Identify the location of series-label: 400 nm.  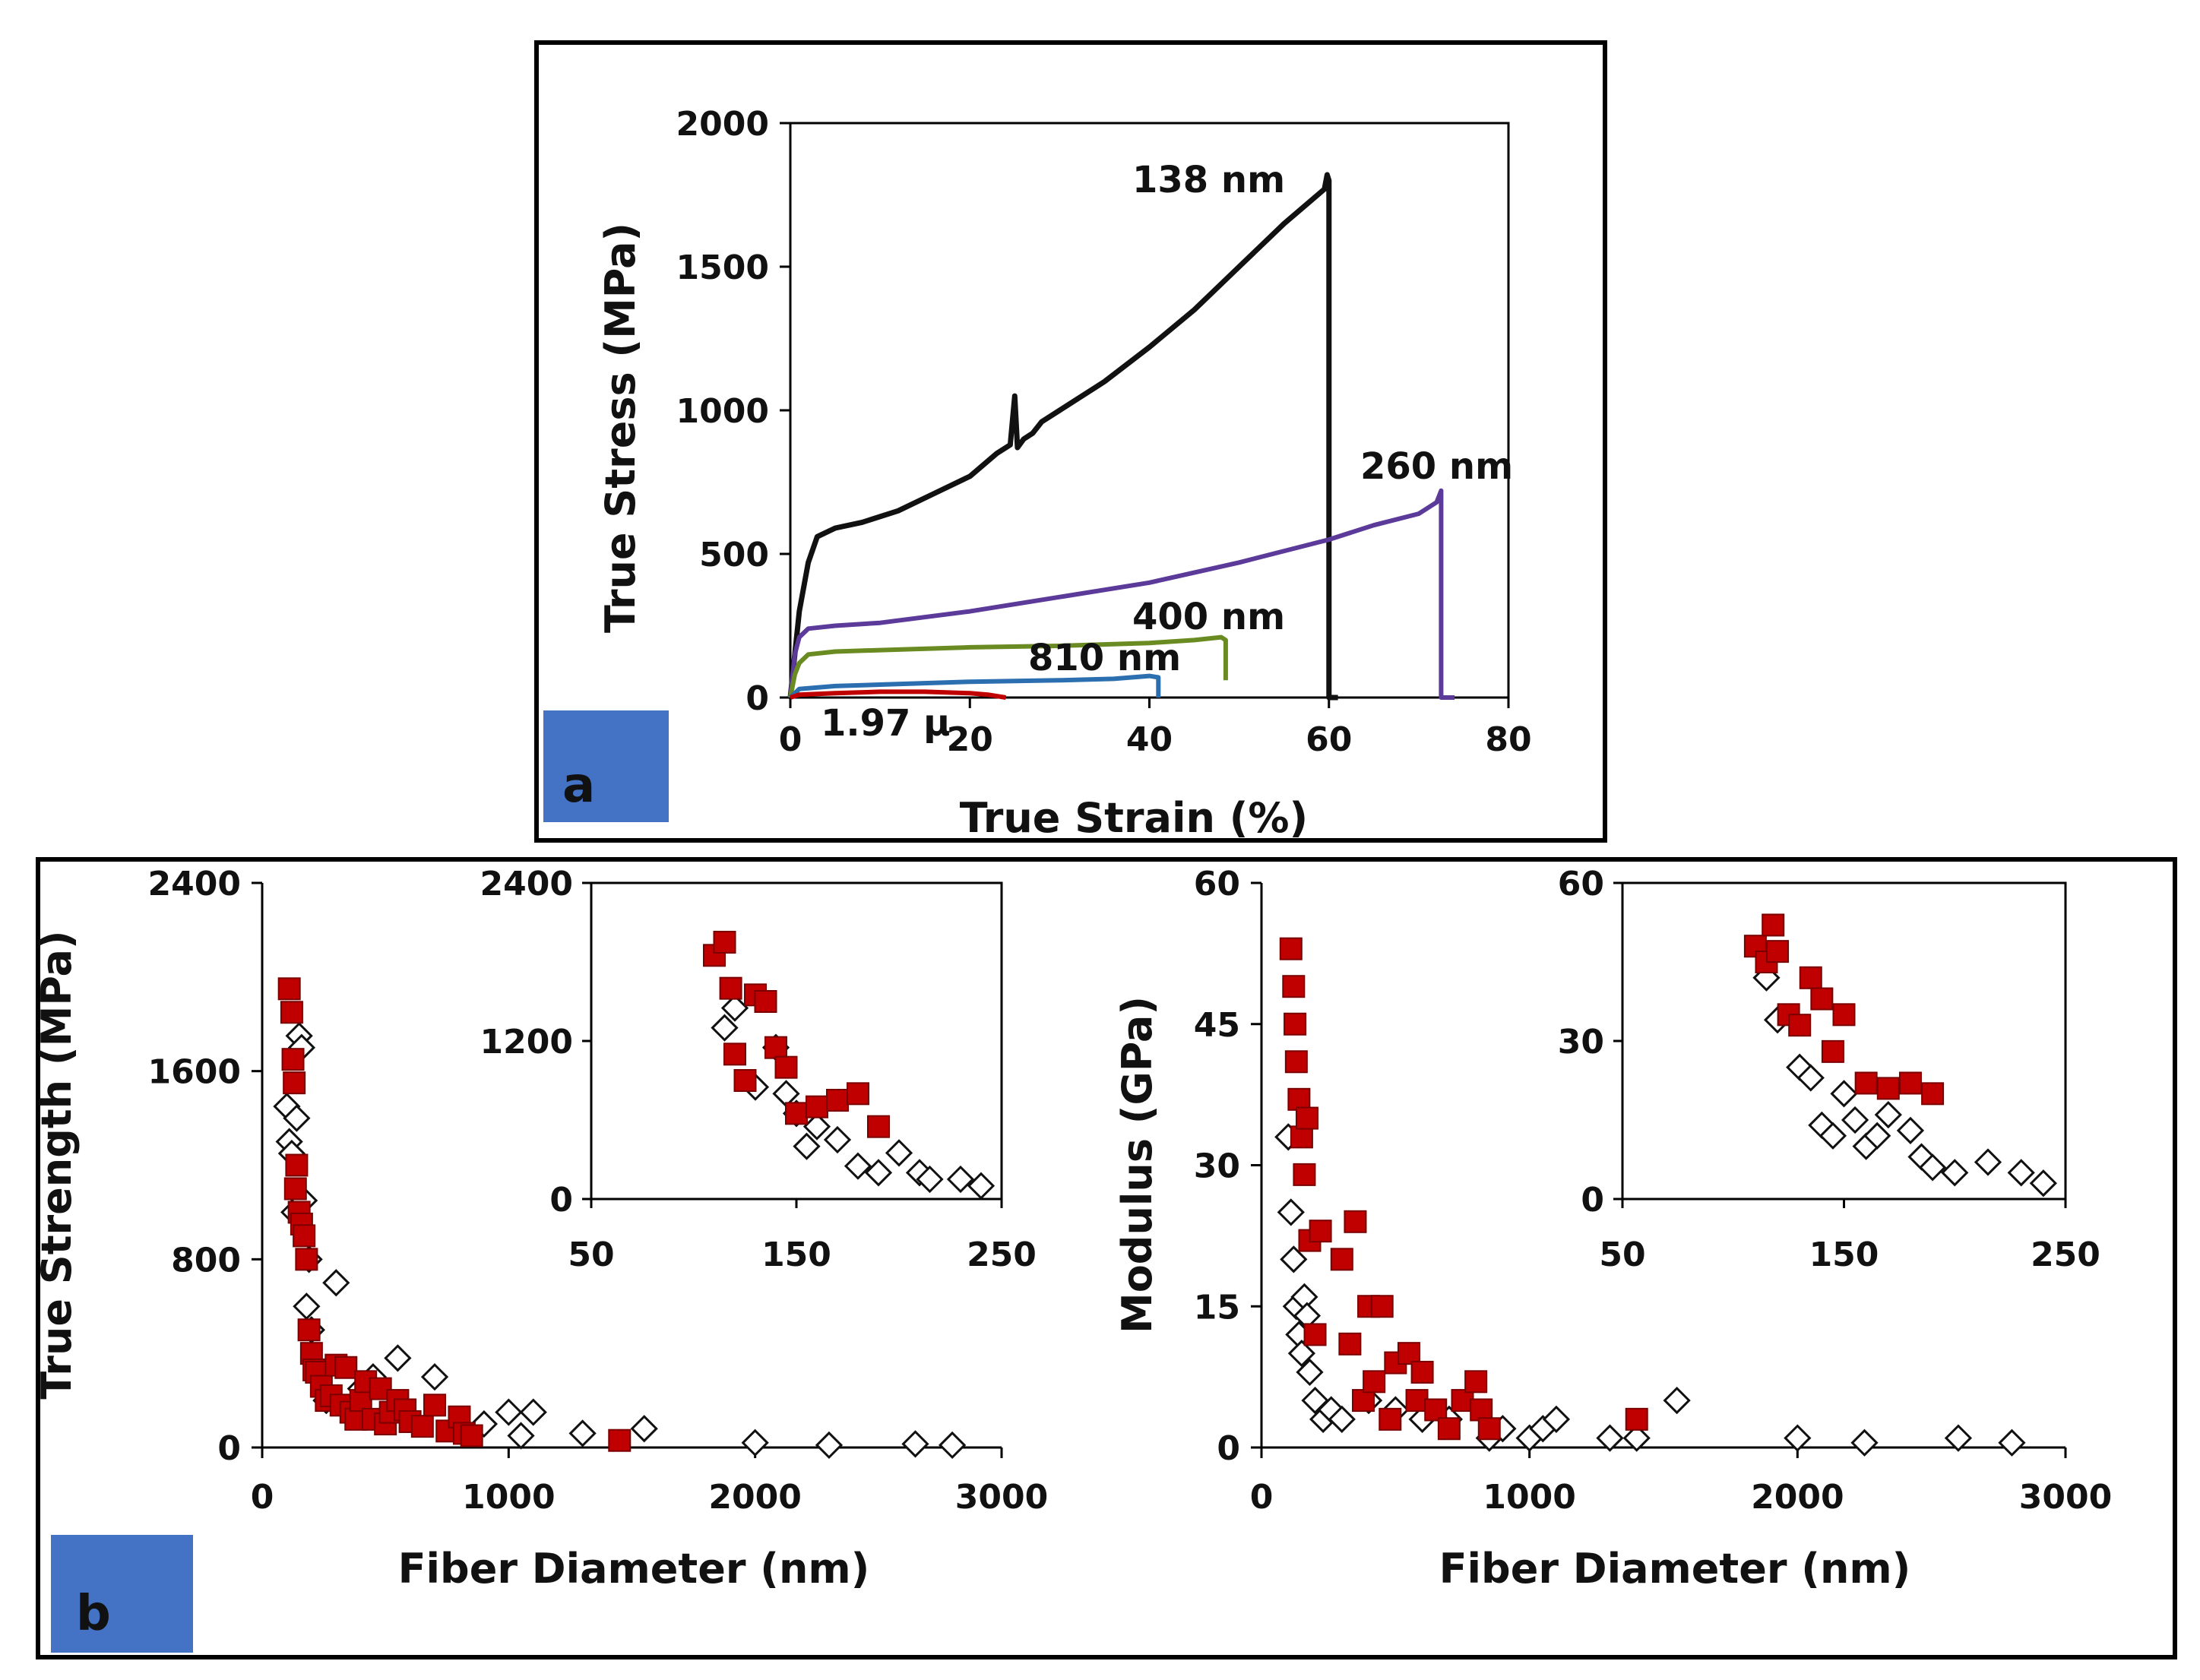
(1208, 617).